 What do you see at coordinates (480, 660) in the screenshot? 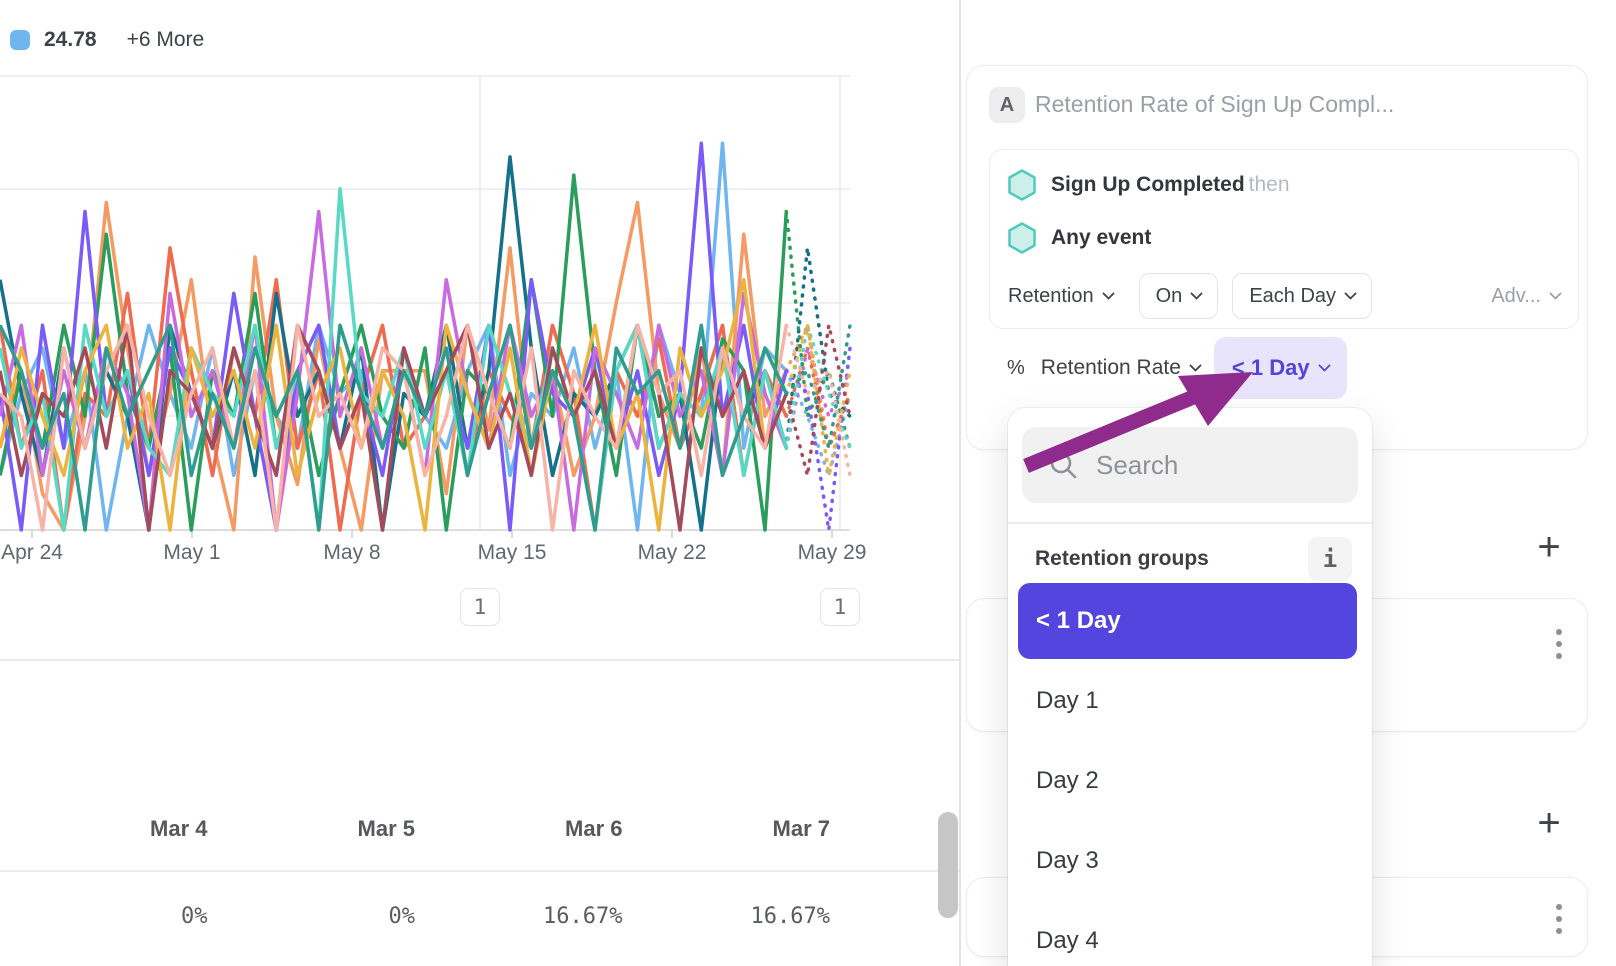
I see `section-divider` at bounding box center [480, 660].